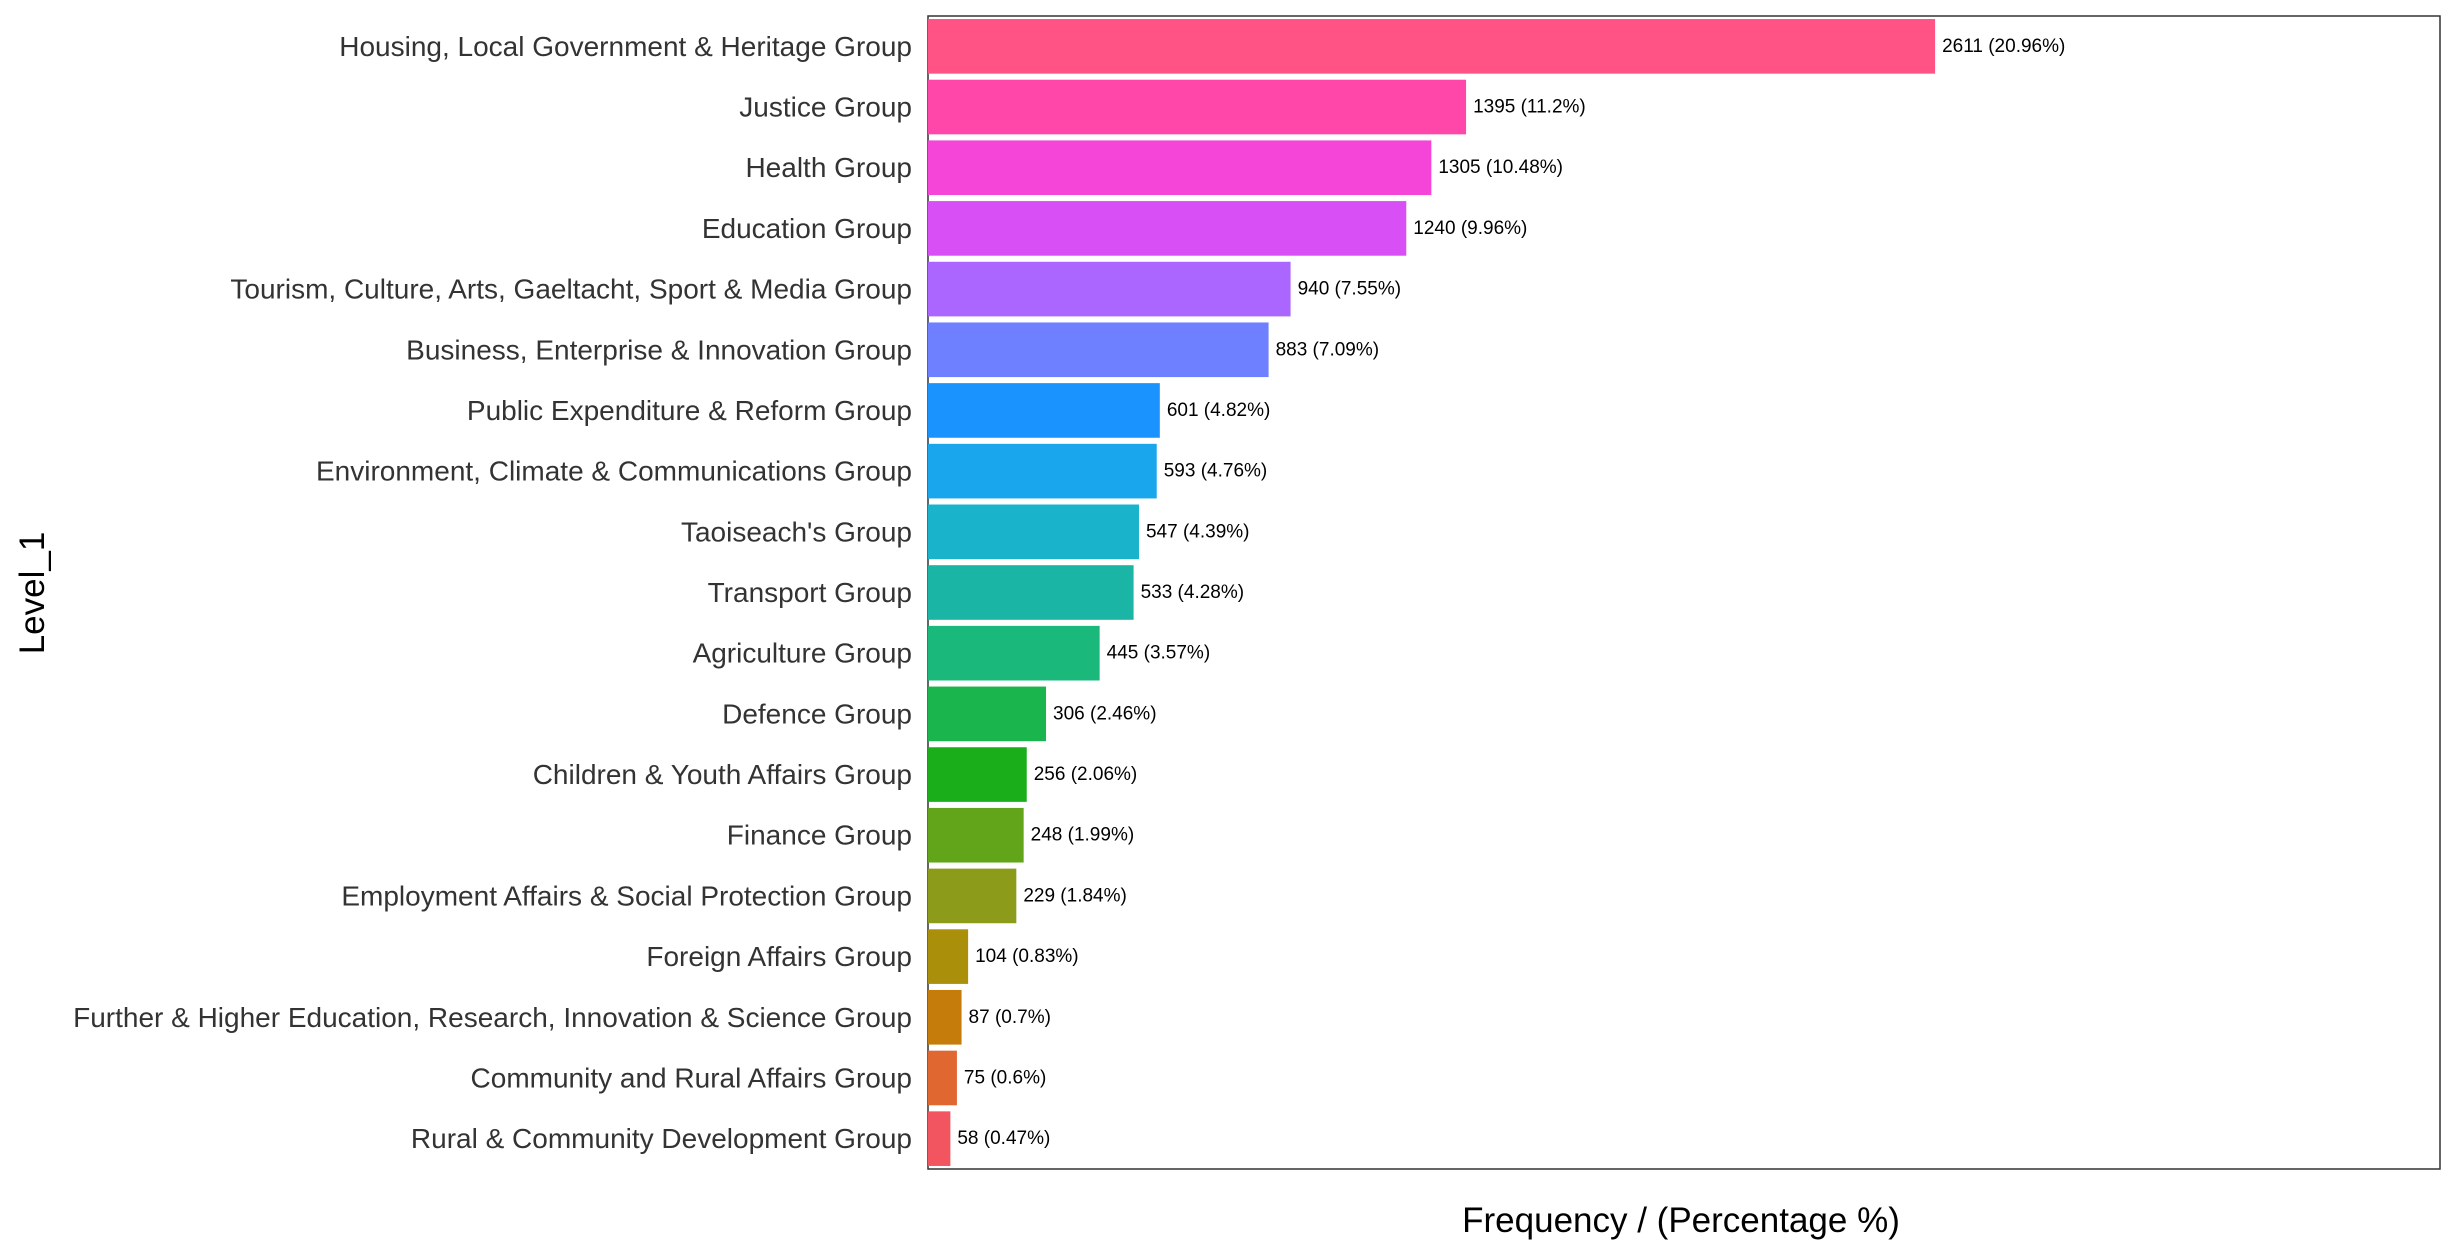  Describe the element at coordinates (1027, 956) in the screenshot. I see `data-label: 104 (0.83%)` at that location.